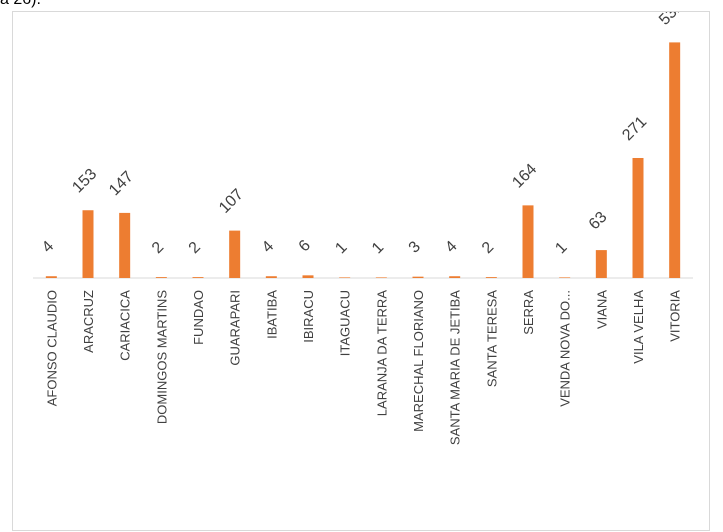 The width and height of the screenshot is (723, 532). Describe the element at coordinates (84, 181) in the screenshot. I see `data-label-1: 153` at that location.